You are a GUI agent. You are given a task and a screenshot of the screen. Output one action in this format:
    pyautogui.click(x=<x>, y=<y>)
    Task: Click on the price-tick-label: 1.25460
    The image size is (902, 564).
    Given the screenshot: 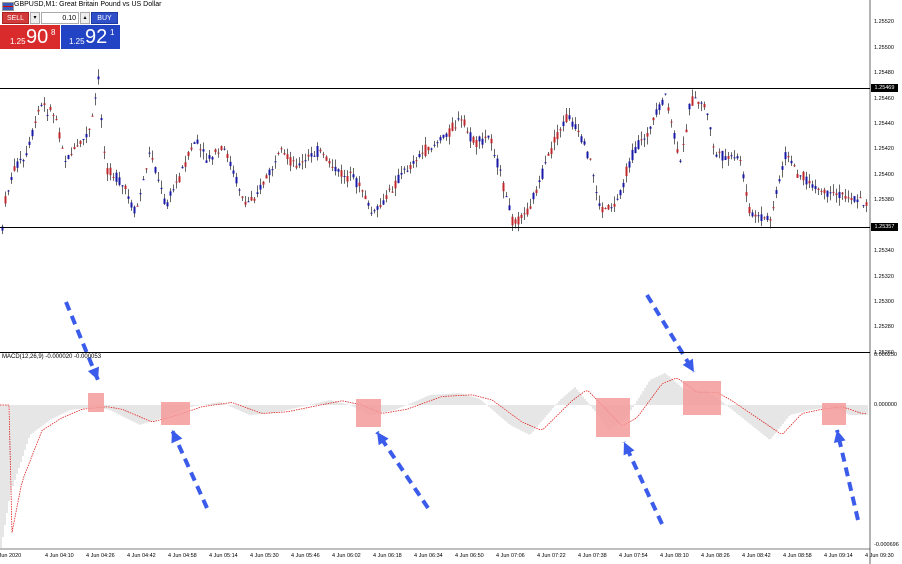 What is the action you would take?
    pyautogui.click(x=884, y=99)
    